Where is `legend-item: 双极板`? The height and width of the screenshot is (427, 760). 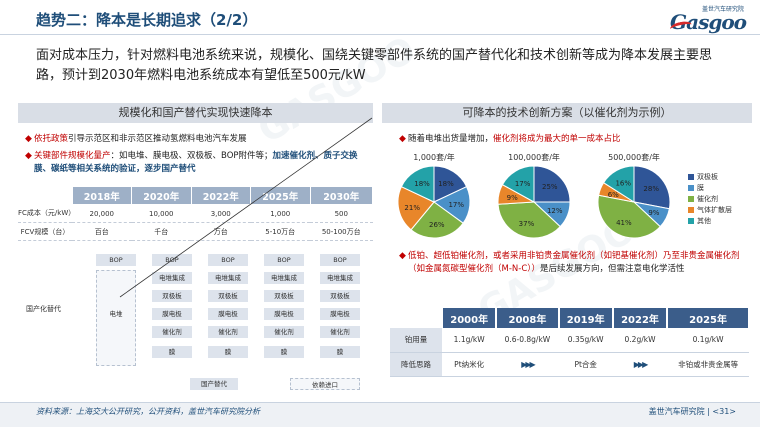
legend-item: 双极板 is located at coordinates (710, 177).